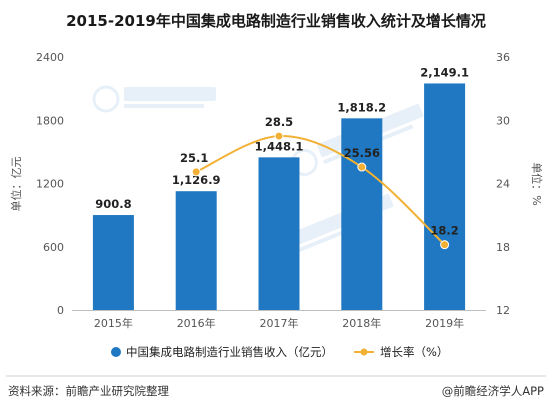  I want to click on growth-value-label: 18.2, so click(444, 231).